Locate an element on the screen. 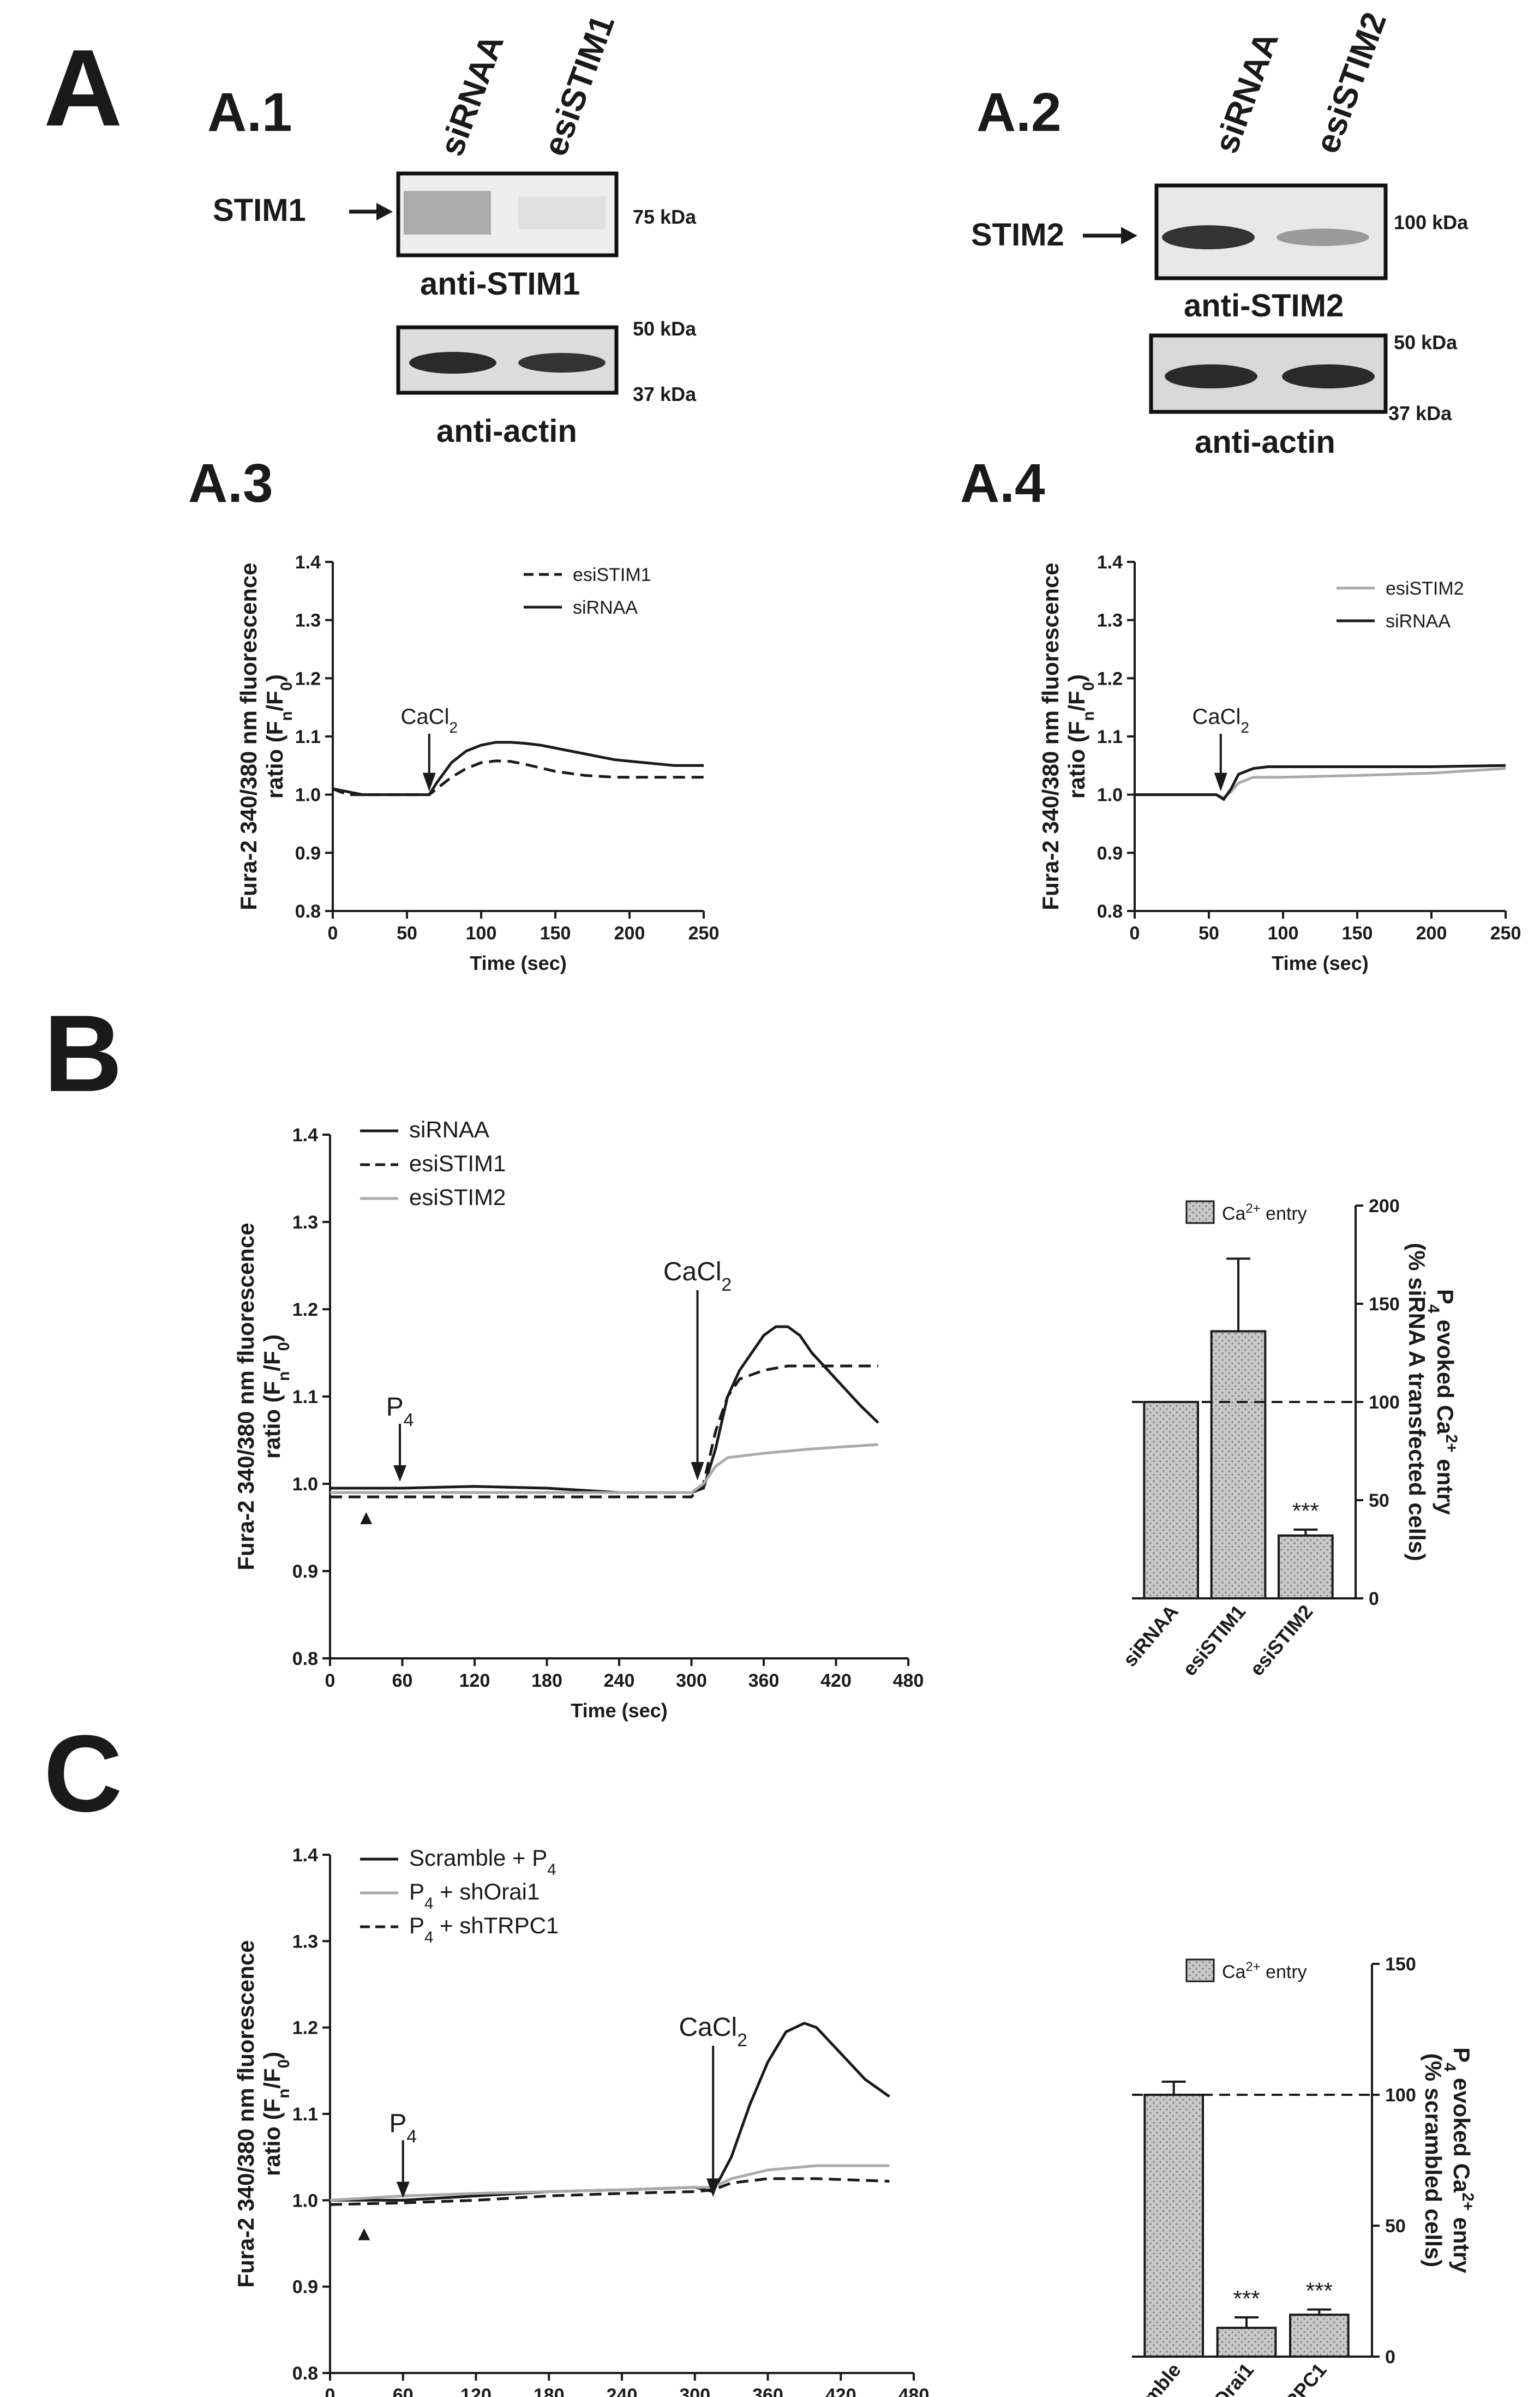 The width and height of the screenshot is (1540, 2397). bar-esistim2 is located at coordinates (1306, 1567).